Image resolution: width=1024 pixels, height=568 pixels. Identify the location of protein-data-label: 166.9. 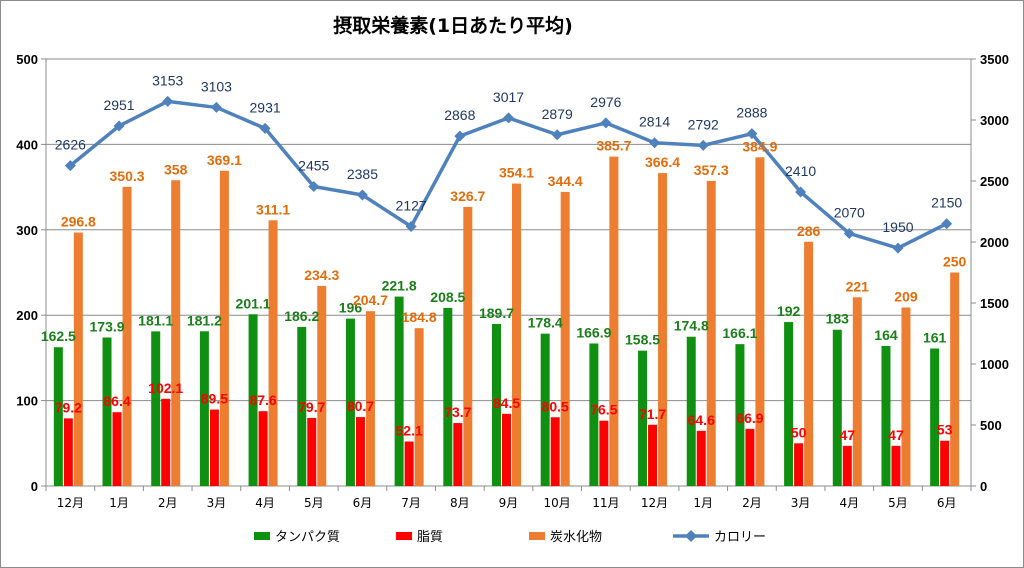
(593, 332).